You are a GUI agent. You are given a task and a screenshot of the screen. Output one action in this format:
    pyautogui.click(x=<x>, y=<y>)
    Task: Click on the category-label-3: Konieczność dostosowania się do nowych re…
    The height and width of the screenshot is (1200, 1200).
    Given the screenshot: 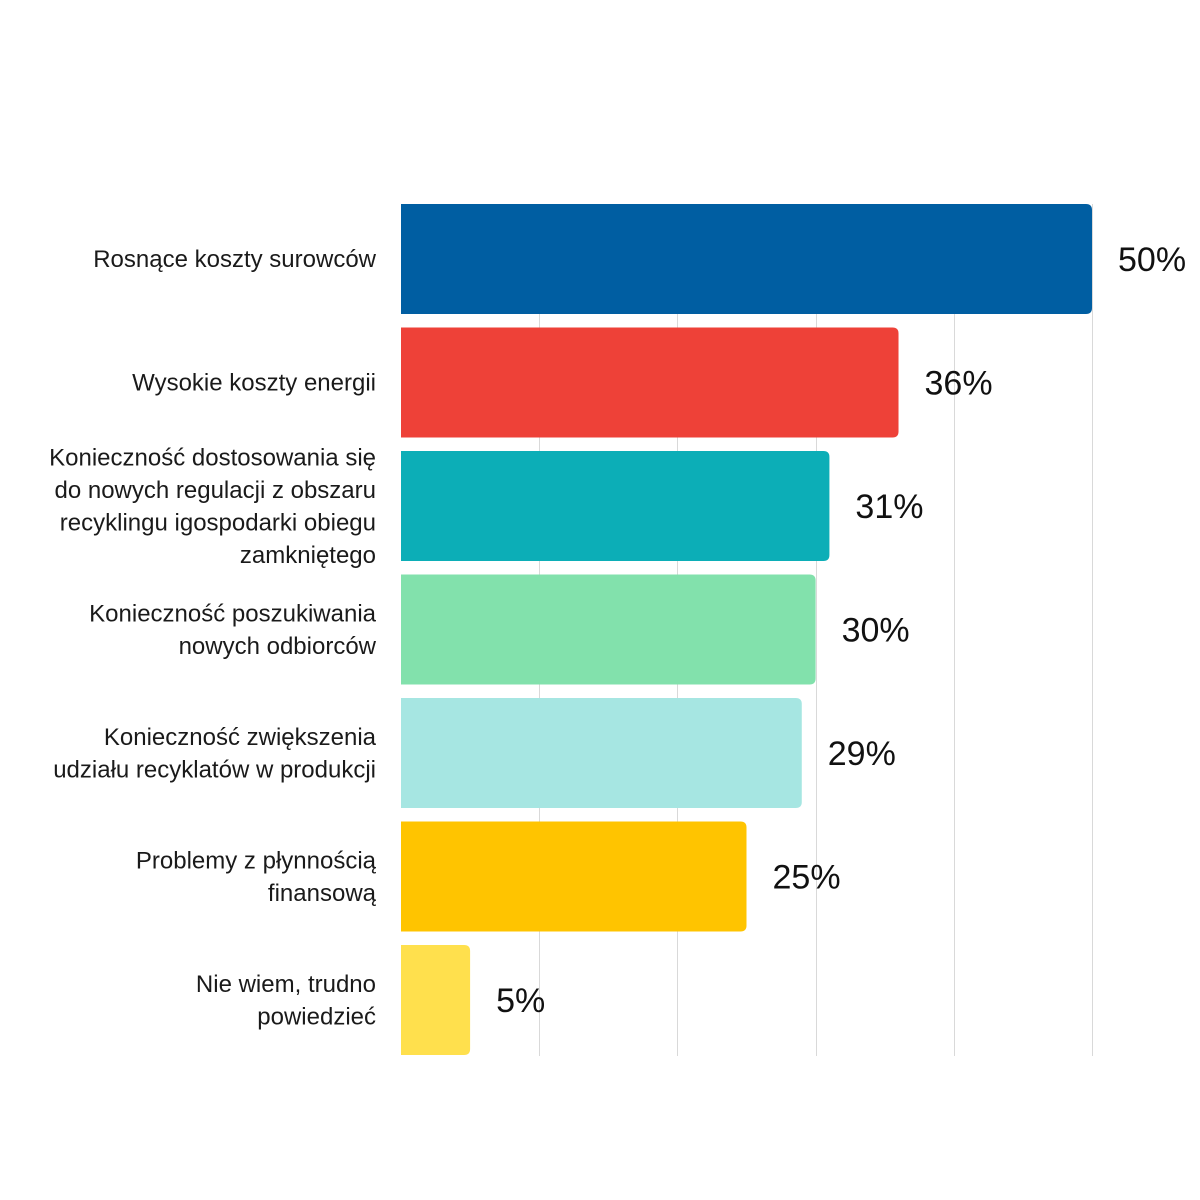 What is the action you would take?
    pyautogui.click(x=212, y=506)
    